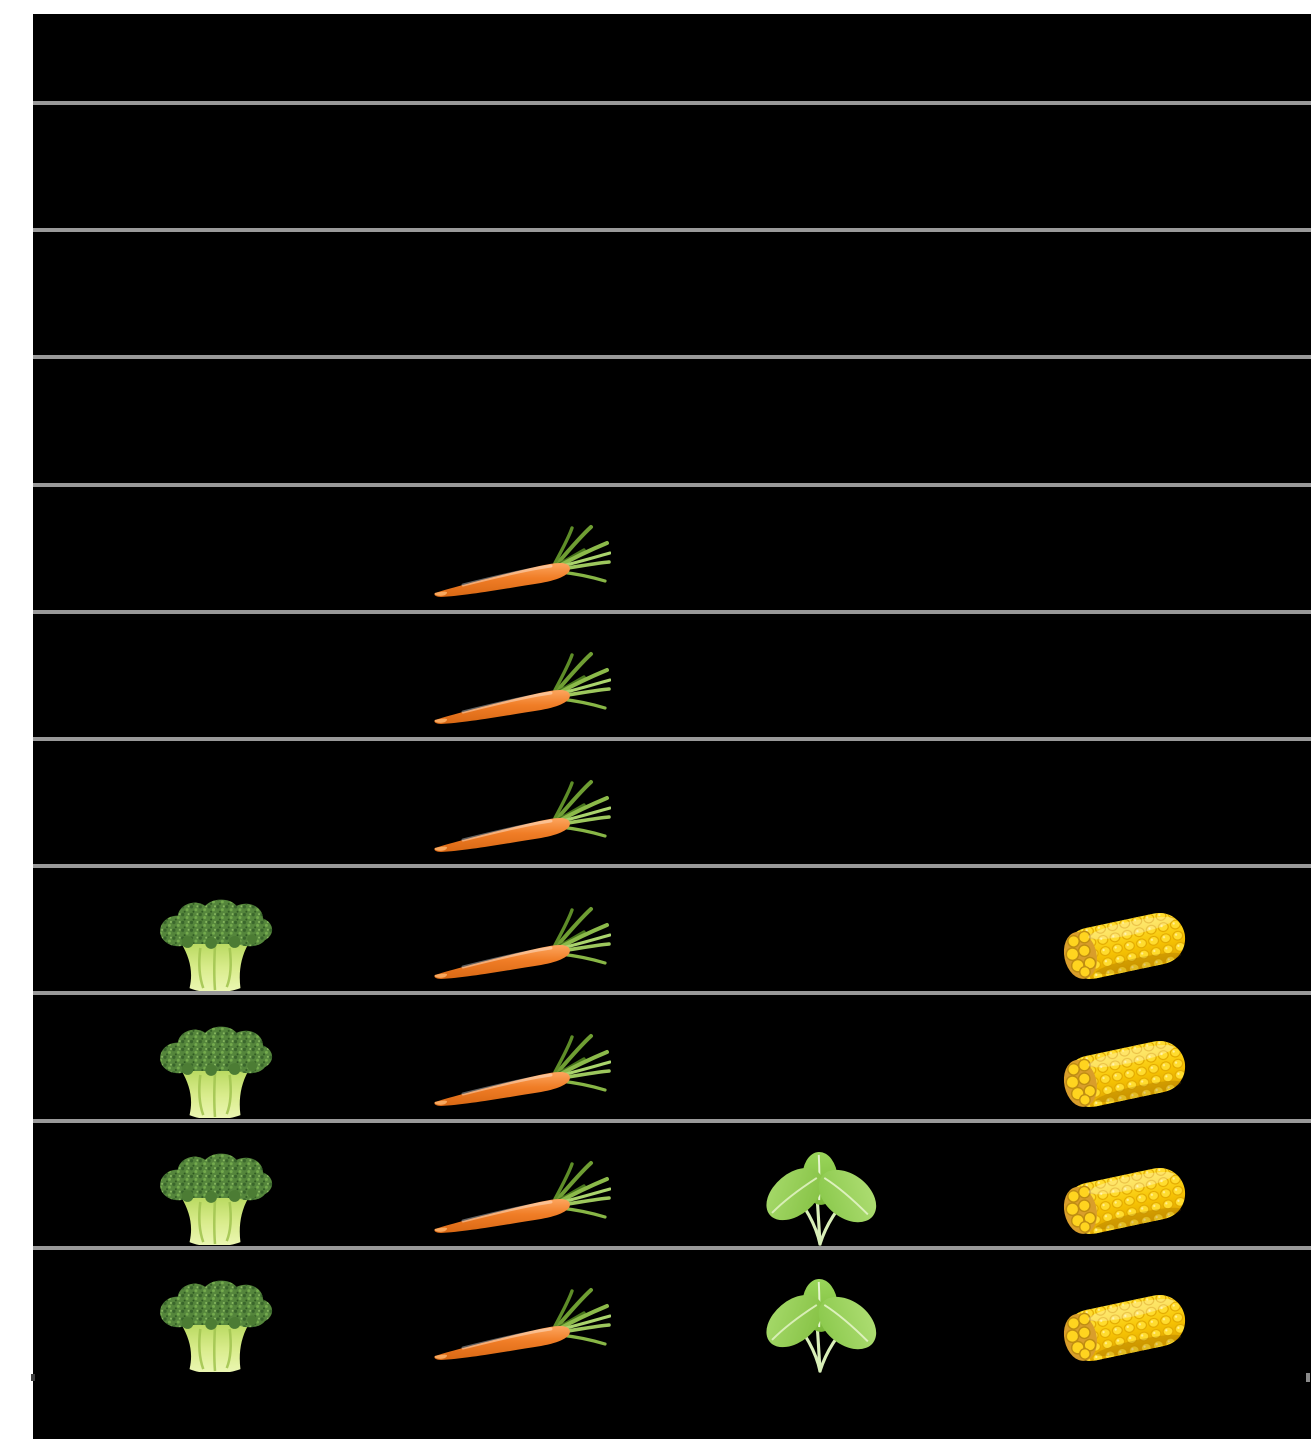 This screenshot has width=1311, height=1454. What do you see at coordinates (1308, 1377) in the screenshot?
I see `y-axis-tick-right` at bounding box center [1308, 1377].